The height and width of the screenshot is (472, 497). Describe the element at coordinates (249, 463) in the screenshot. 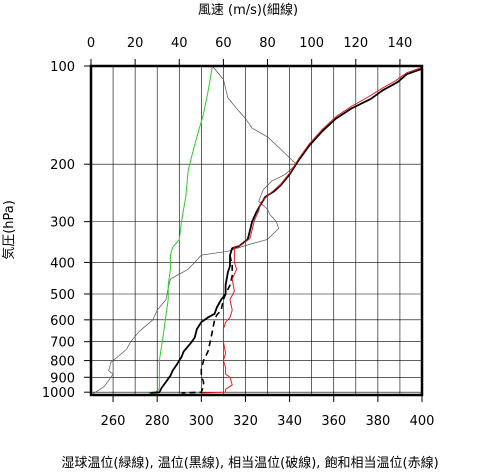

I see `x-axis-title: 湿球温位(緑線), 温位(黒線), 相当温位(破線), 飽和相当温位(赤線)` at that location.